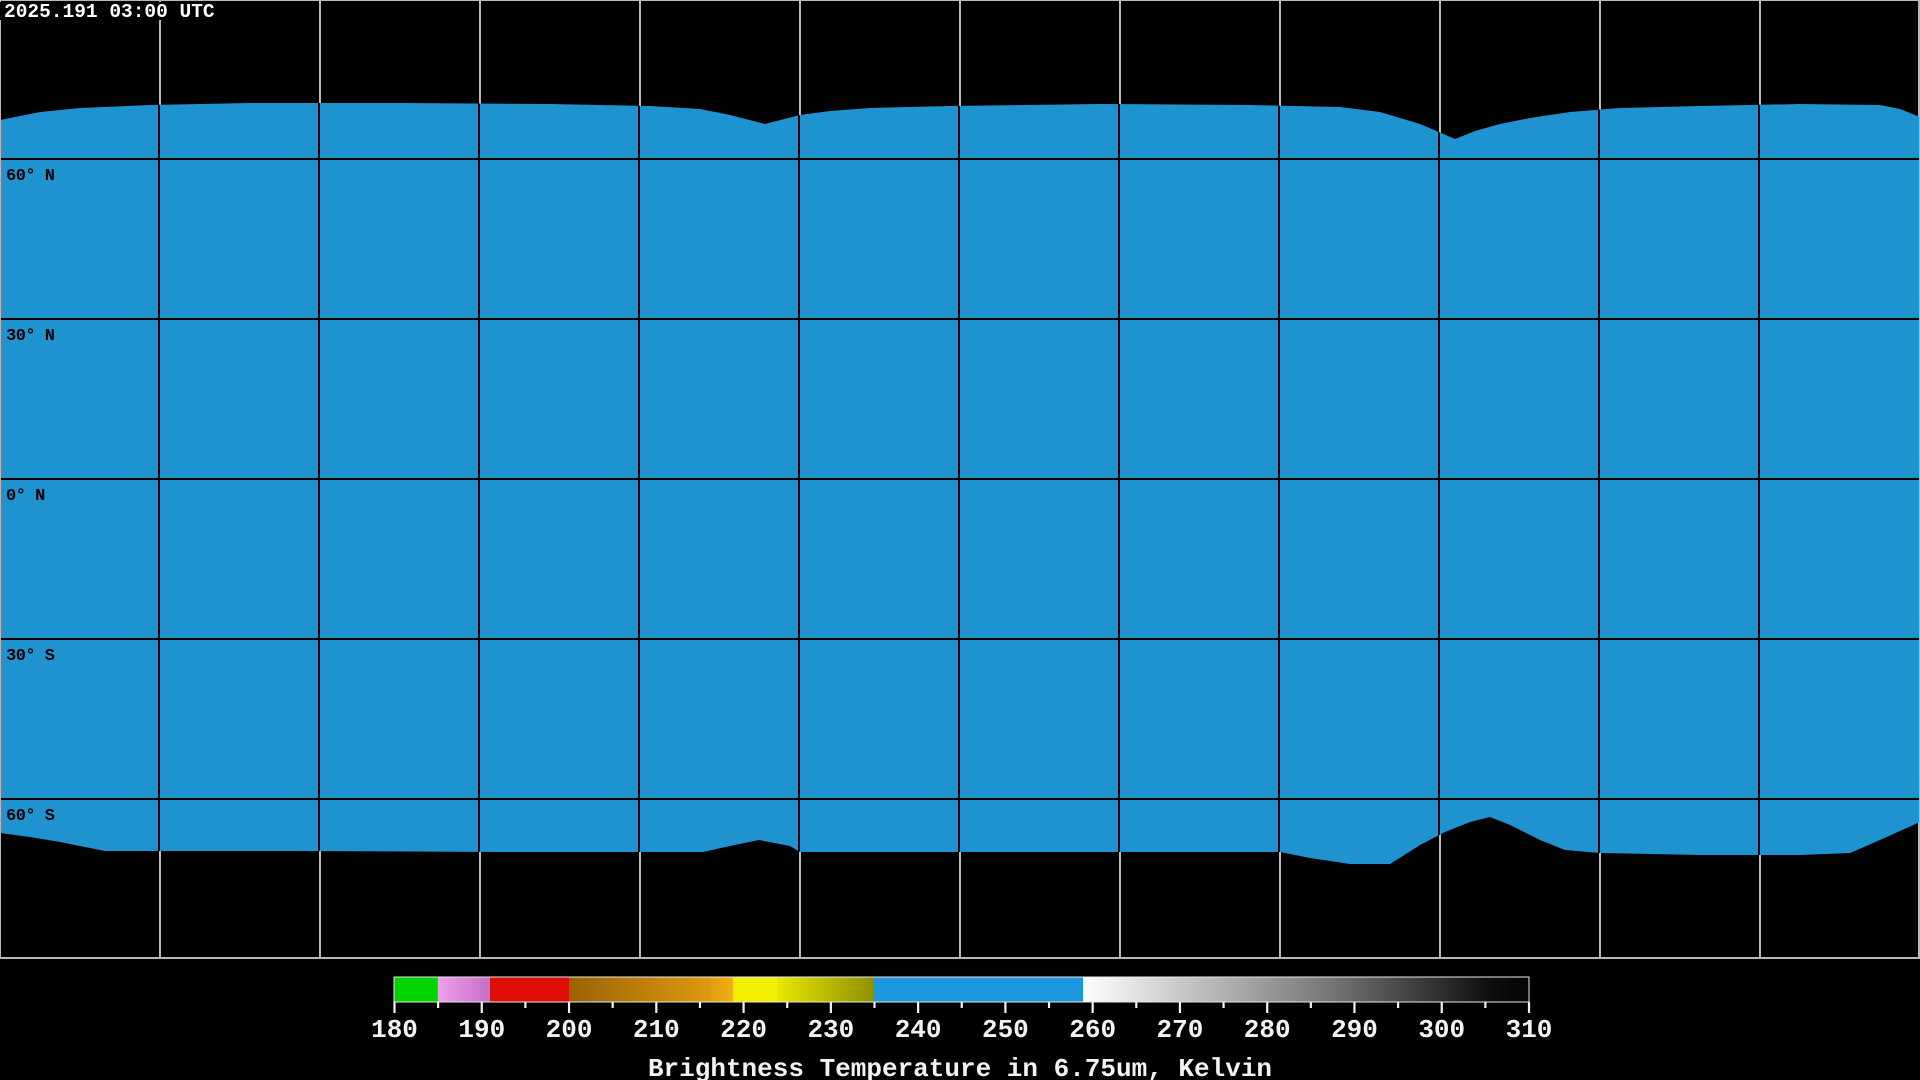  What do you see at coordinates (30, 336) in the screenshot?
I see `svg-text: 30° N` at bounding box center [30, 336].